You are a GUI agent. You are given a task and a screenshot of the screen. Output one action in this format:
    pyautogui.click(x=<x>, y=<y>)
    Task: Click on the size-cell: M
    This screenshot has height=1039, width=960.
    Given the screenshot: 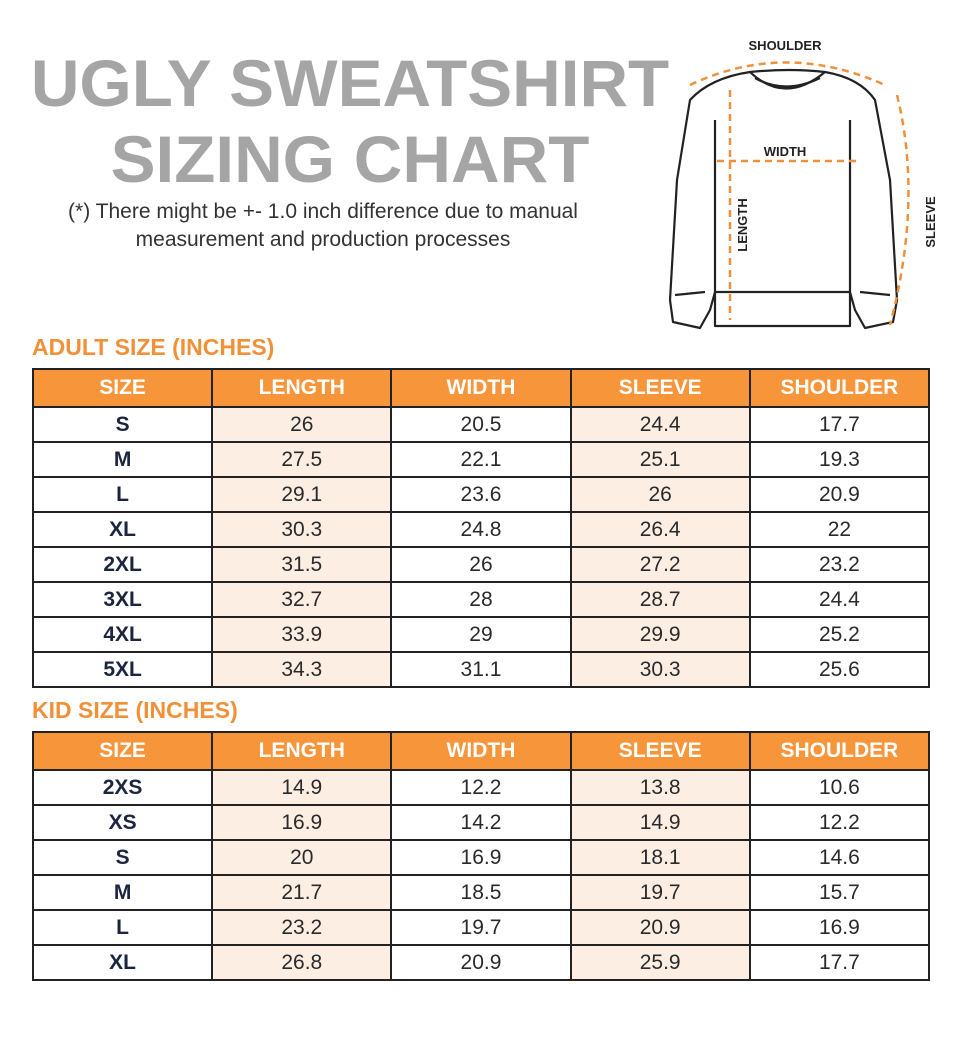 What is the action you would take?
    pyautogui.click(x=122, y=459)
    